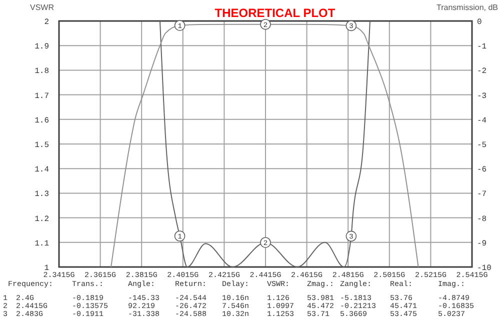 The width and height of the screenshot is (500, 320). What do you see at coordinates (42, 121) in the screenshot?
I see `y-tick-label: 1.6` at bounding box center [42, 121].